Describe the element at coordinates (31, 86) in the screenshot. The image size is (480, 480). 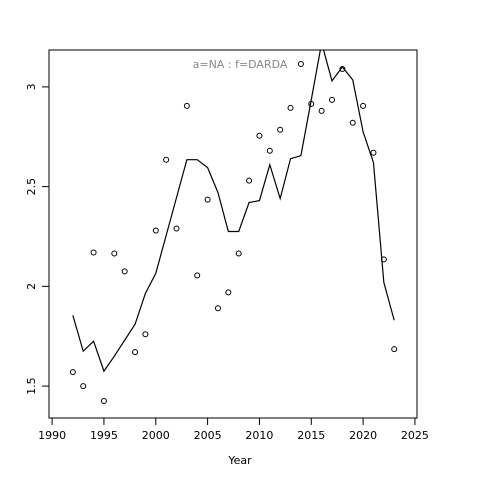
I see `y-tick-label: 3` at that location.